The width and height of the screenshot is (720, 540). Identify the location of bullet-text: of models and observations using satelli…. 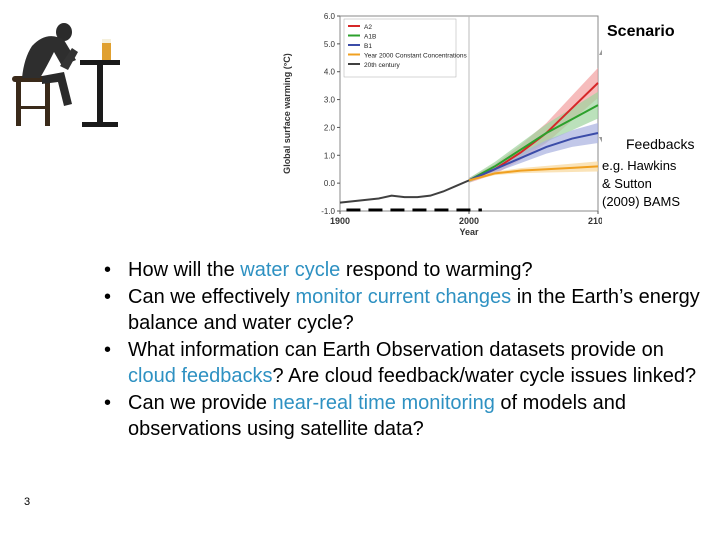
(377, 416).